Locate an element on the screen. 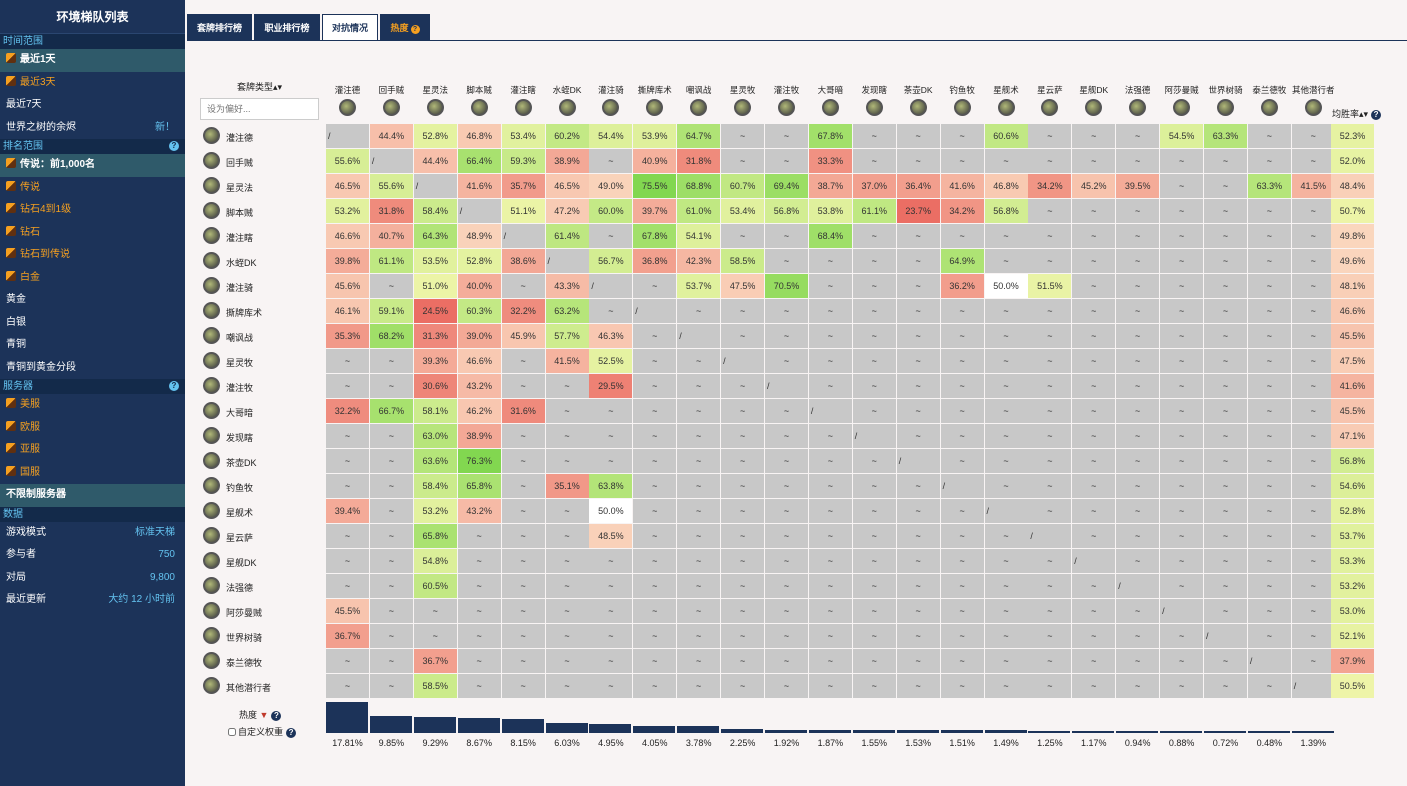 The width and height of the screenshot is (1407, 786). matchup-cell: 64.7% is located at coordinates (699, 136).